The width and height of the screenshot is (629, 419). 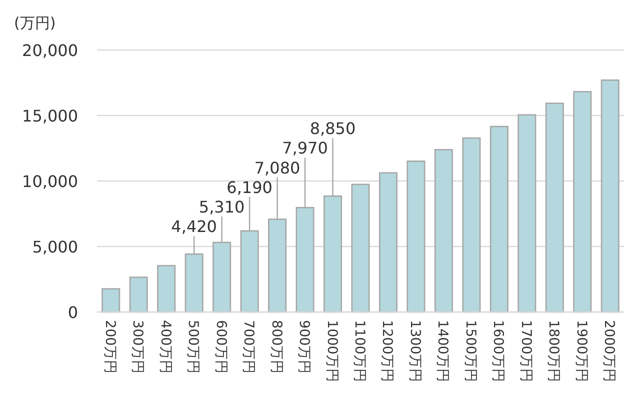 I want to click on data-label: 7,080, so click(x=277, y=168).